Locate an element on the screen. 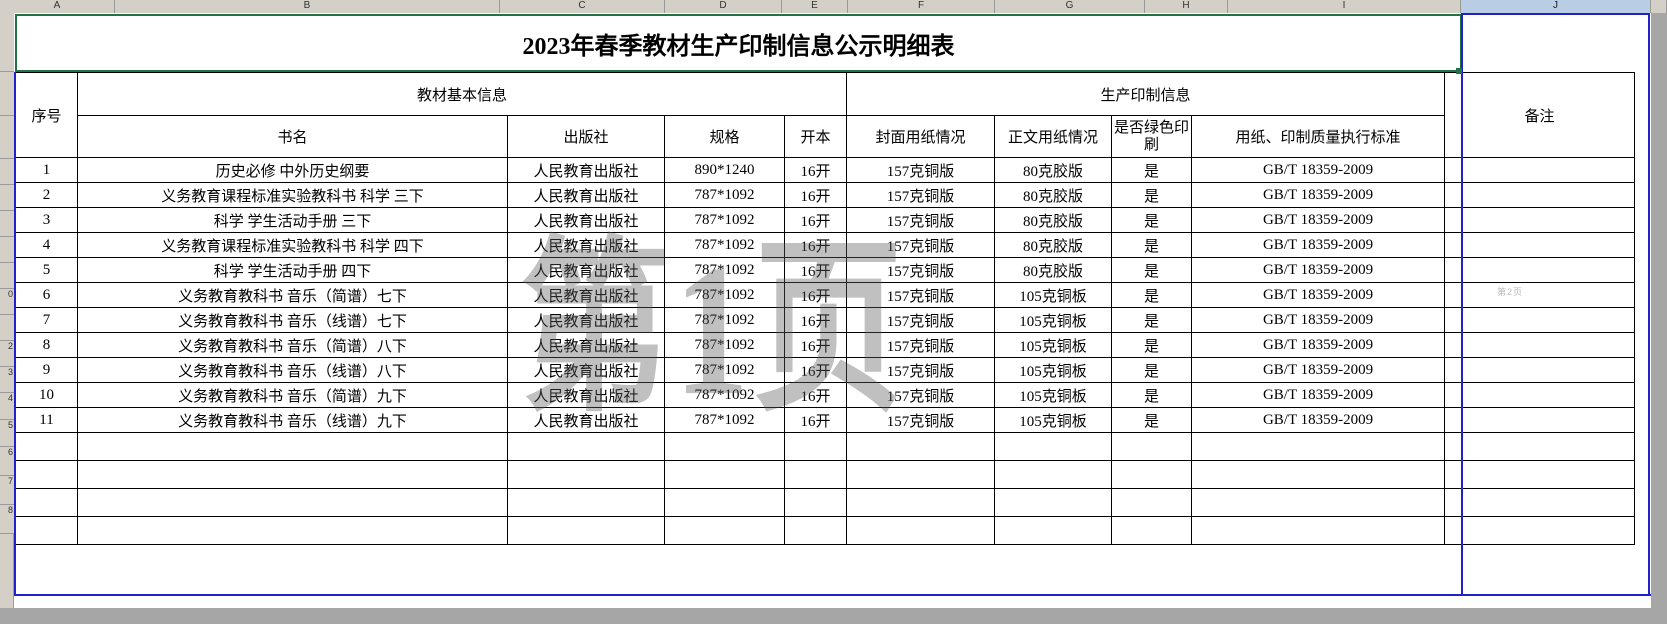  column-header-strip: A B C D E F G H I J is located at coordinates (833, 6).